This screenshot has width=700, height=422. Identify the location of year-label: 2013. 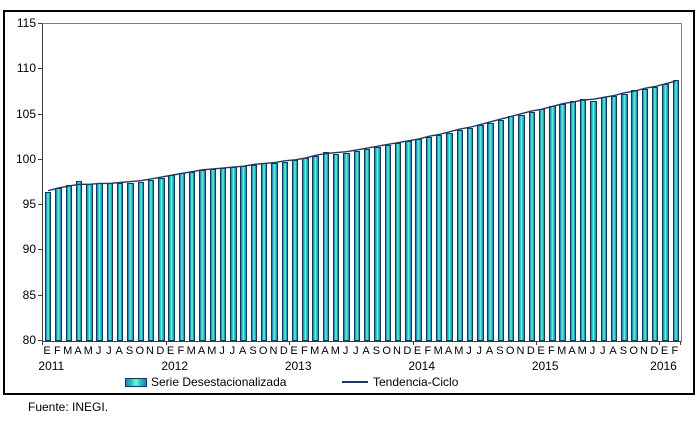
(298, 366).